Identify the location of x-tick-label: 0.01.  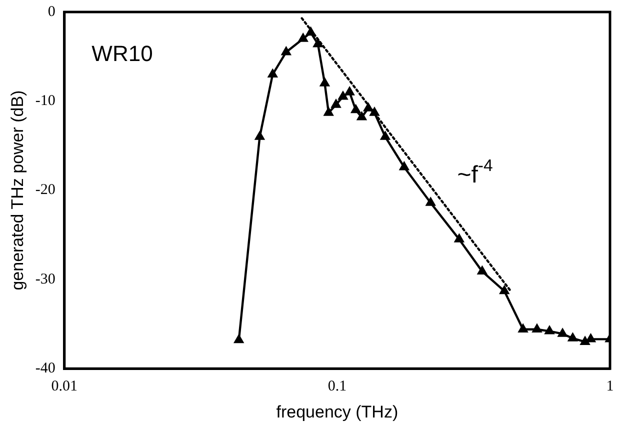
(64, 386).